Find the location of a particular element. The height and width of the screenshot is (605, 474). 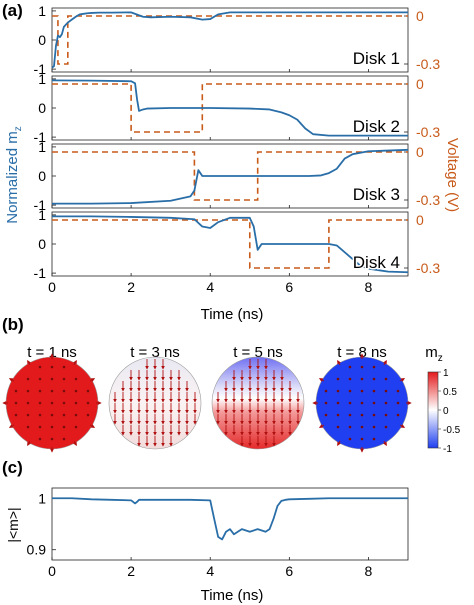

snapshot-2: t = 3 ns is located at coordinates (155, 397).